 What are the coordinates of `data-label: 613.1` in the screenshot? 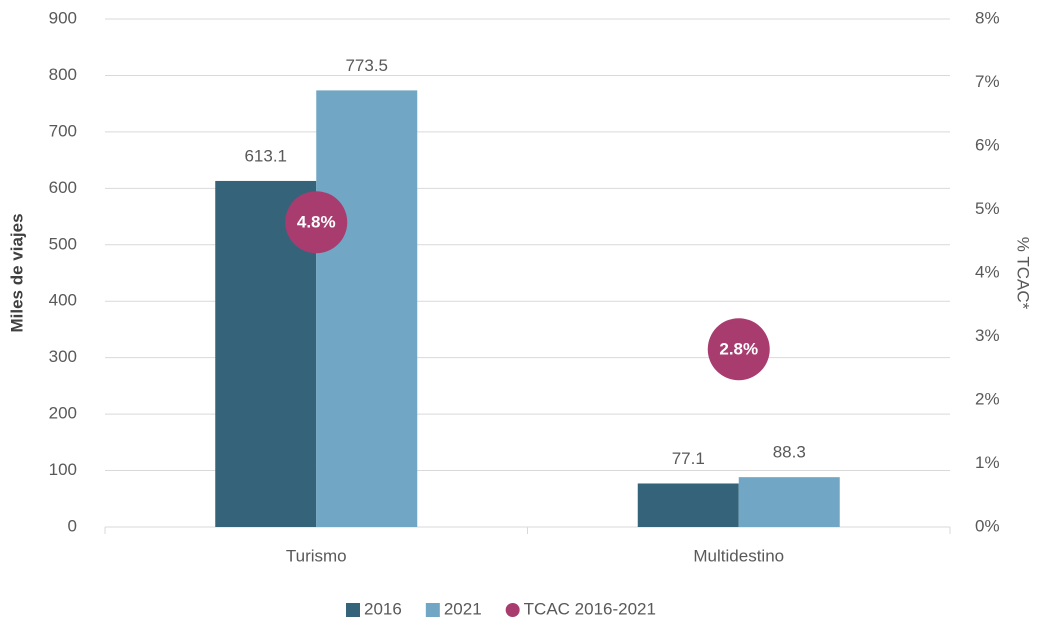 It's located at (265, 155).